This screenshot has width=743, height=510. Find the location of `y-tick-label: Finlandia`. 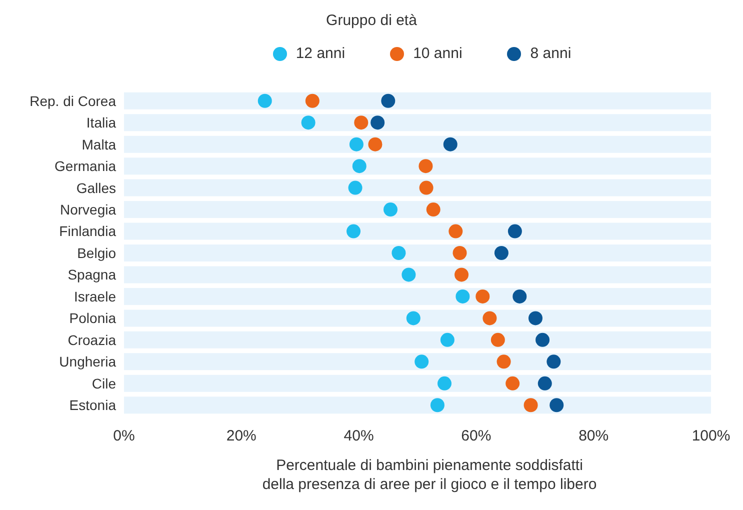

y-tick-label: Finlandia is located at coordinates (87, 231).